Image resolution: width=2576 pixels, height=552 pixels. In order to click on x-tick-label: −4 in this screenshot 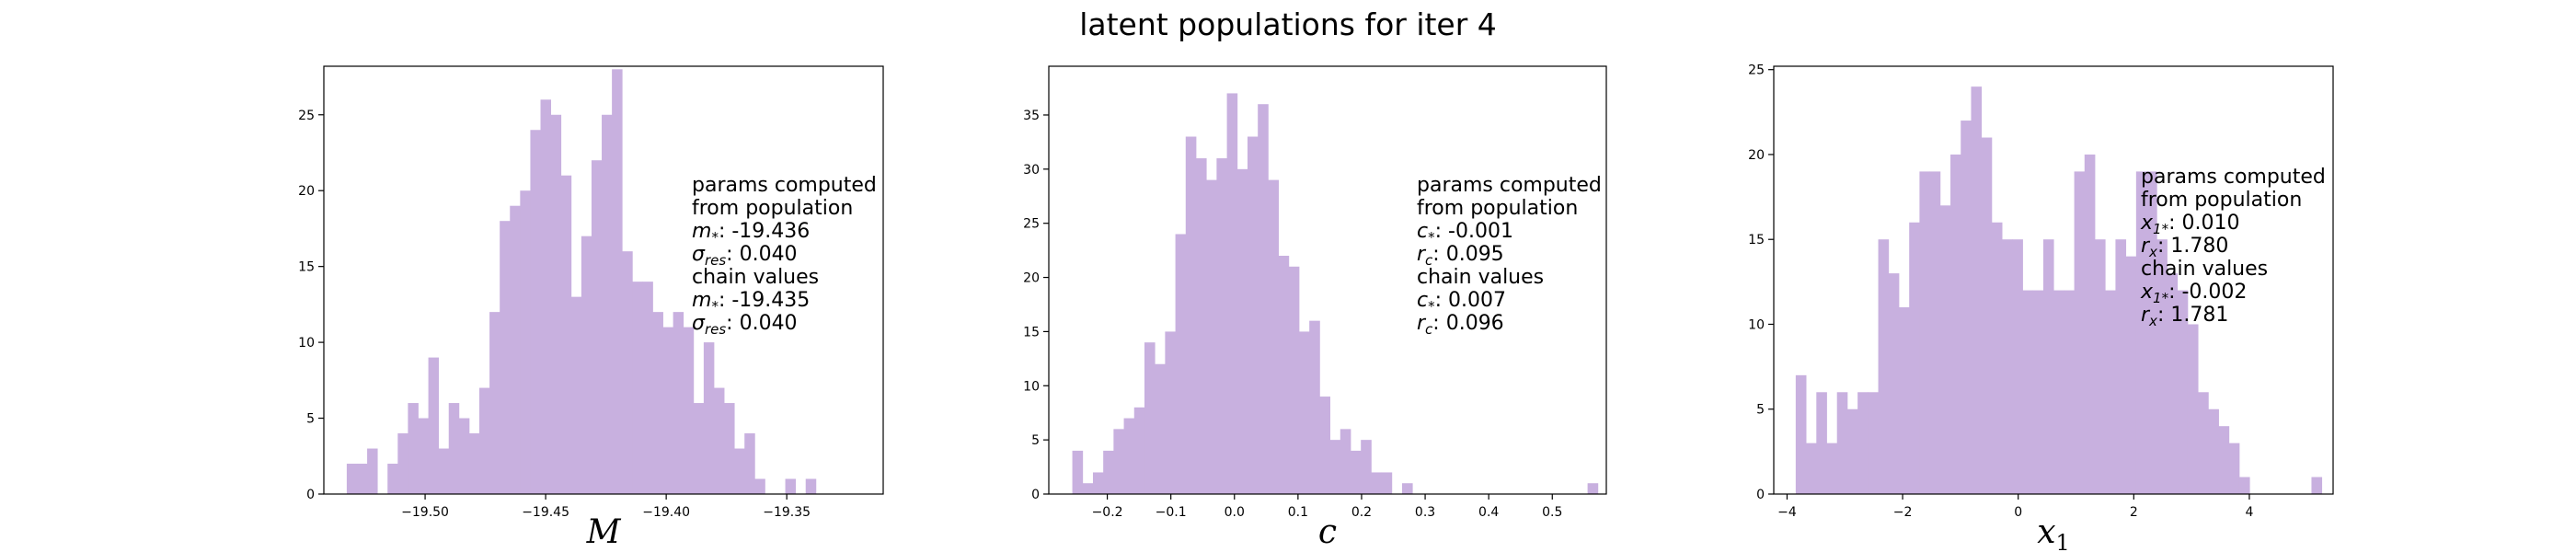, I will do `click(1787, 512)`.